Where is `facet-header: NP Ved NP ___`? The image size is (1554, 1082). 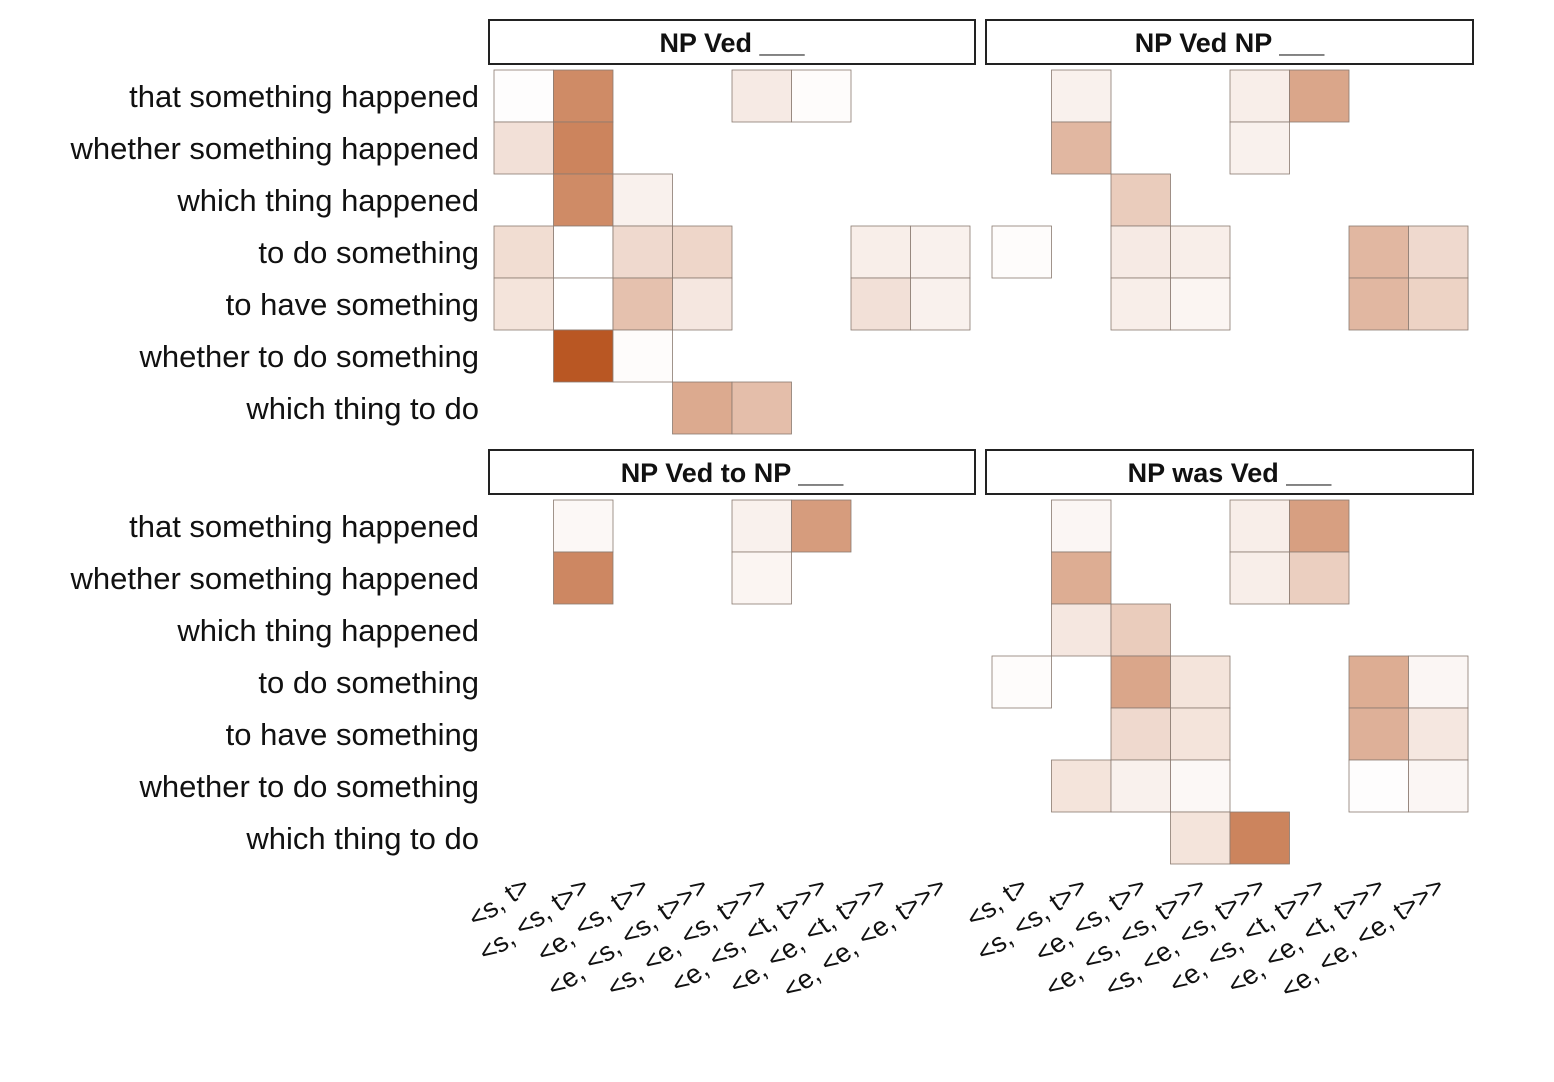
facet-header: NP Ved NP ___ is located at coordinates (1229, 42).